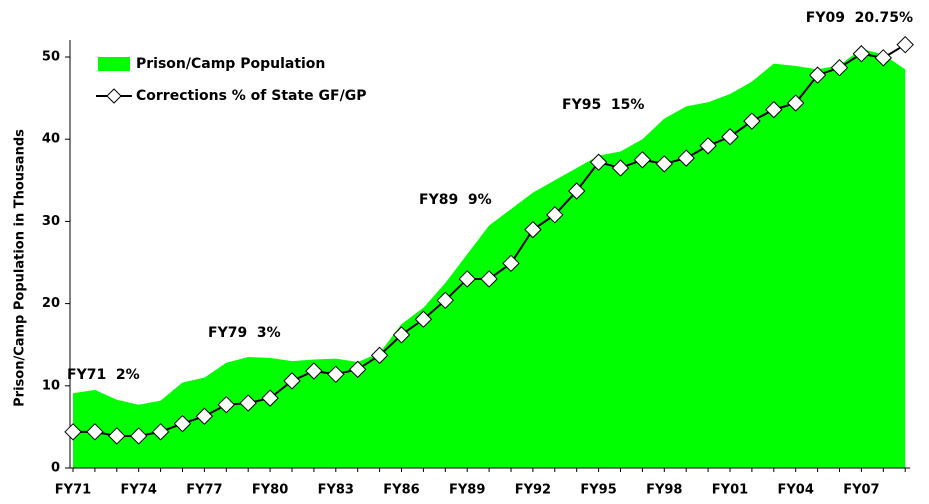 The height and width of the screenshot is (504, 929). Describe the element at coordinates (861, 490) in the screenshot. I see `x-tick-label: FY07` at that location.